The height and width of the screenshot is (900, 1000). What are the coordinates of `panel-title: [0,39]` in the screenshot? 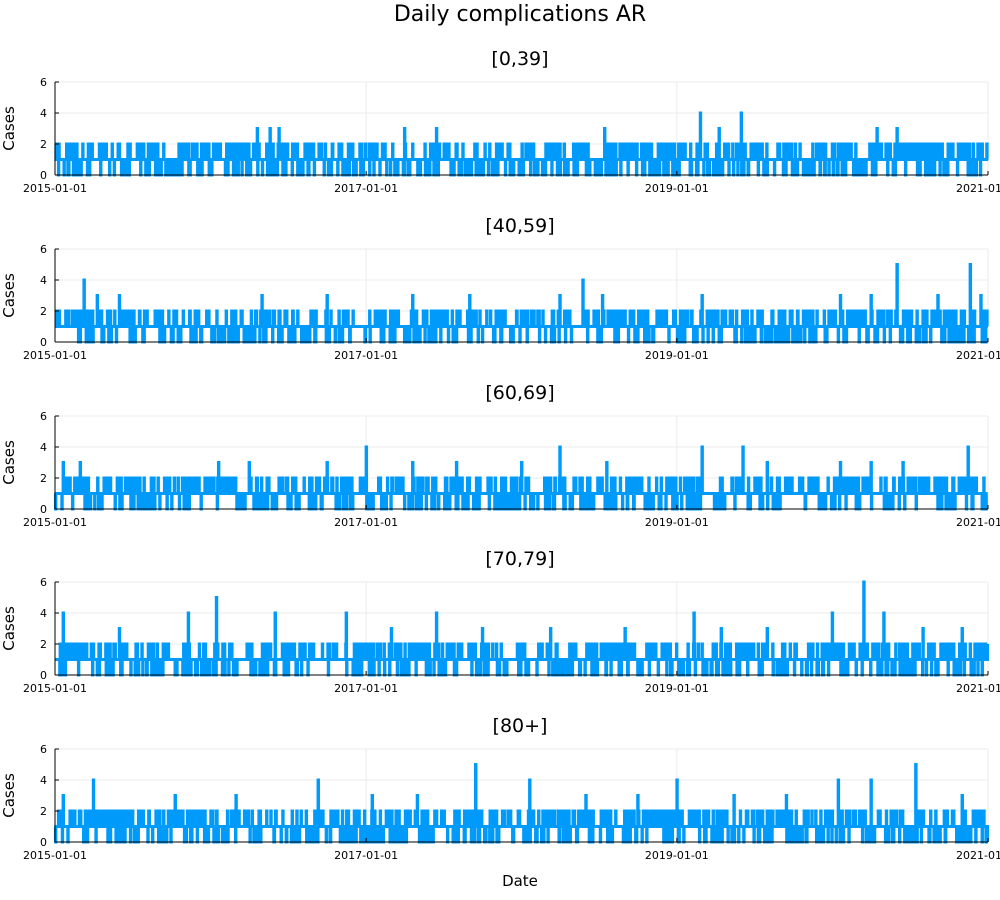 It's located at (519, 59).